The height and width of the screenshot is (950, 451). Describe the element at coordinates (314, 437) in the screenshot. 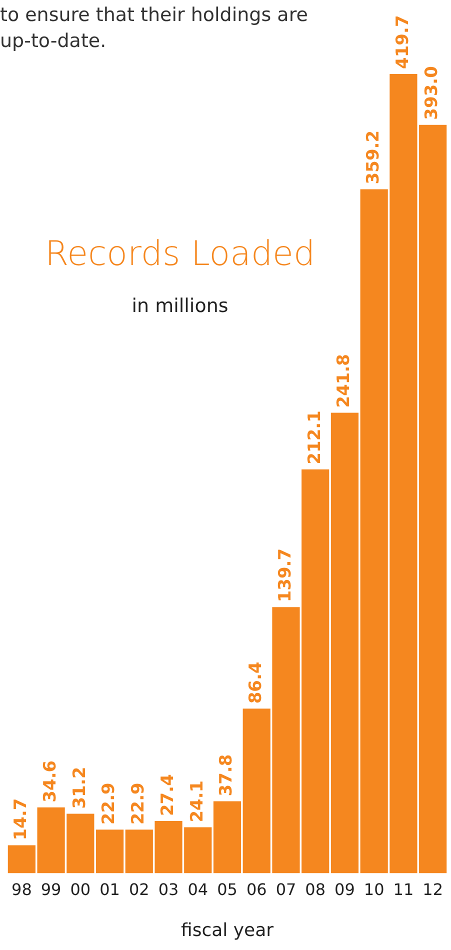

I see `data-label: 212.1` at that location.